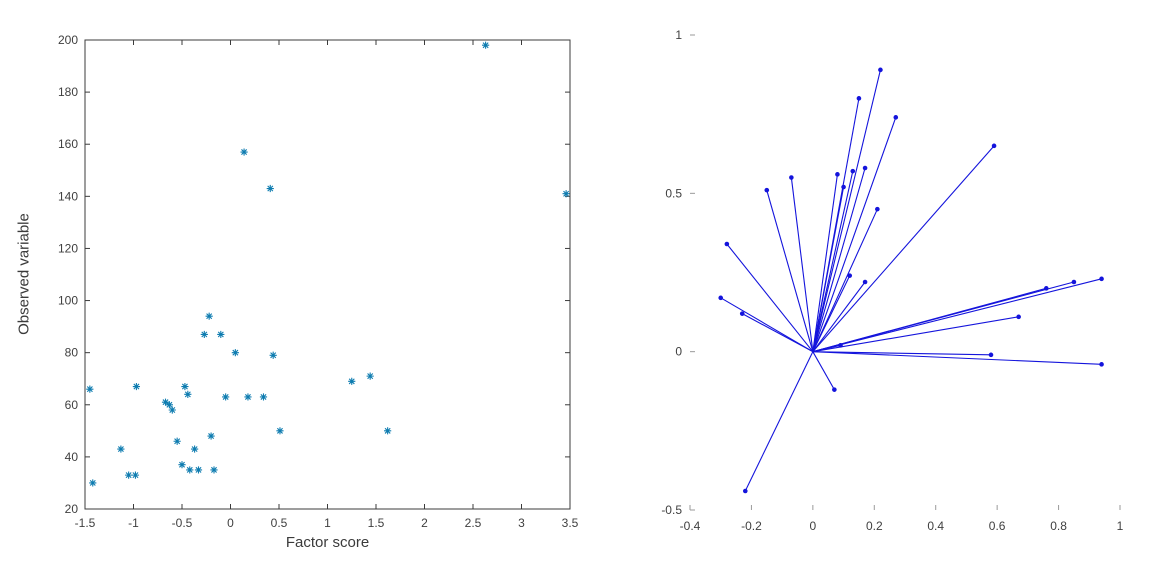  I want to click on svg-text: 0.8, so click(1058, 526).